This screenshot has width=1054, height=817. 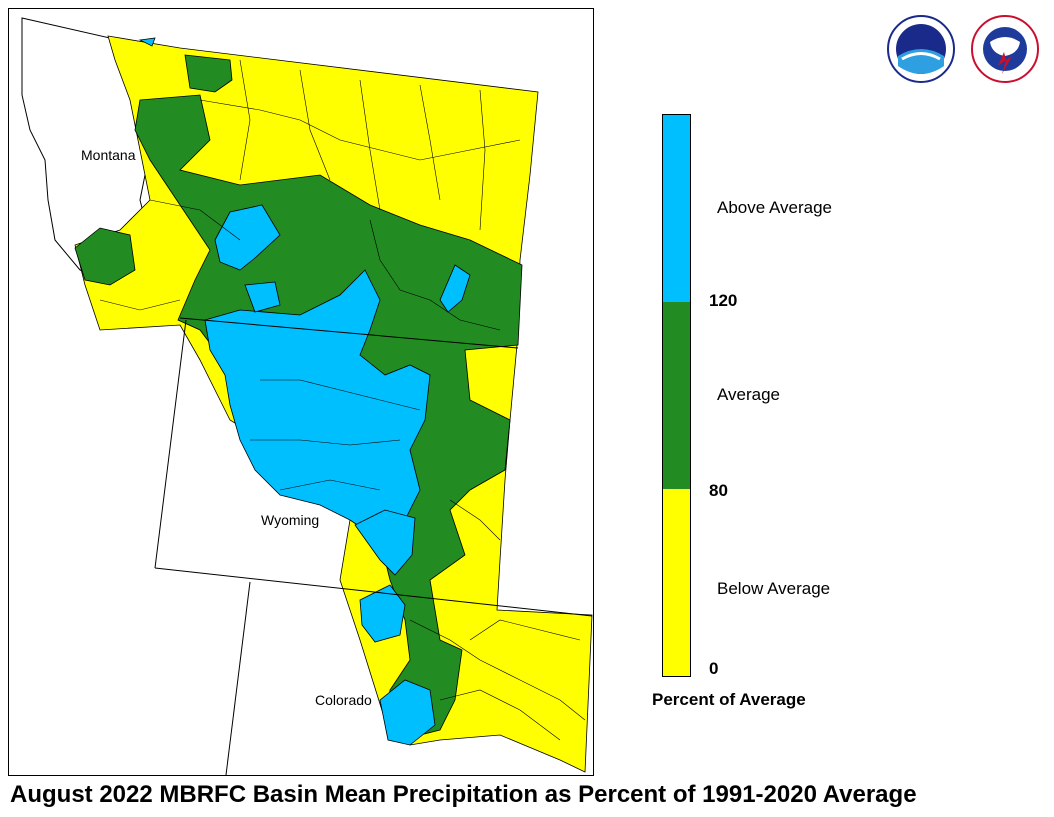 I want to click on legend-title: Percent of Average, so click(x=729, y=700).